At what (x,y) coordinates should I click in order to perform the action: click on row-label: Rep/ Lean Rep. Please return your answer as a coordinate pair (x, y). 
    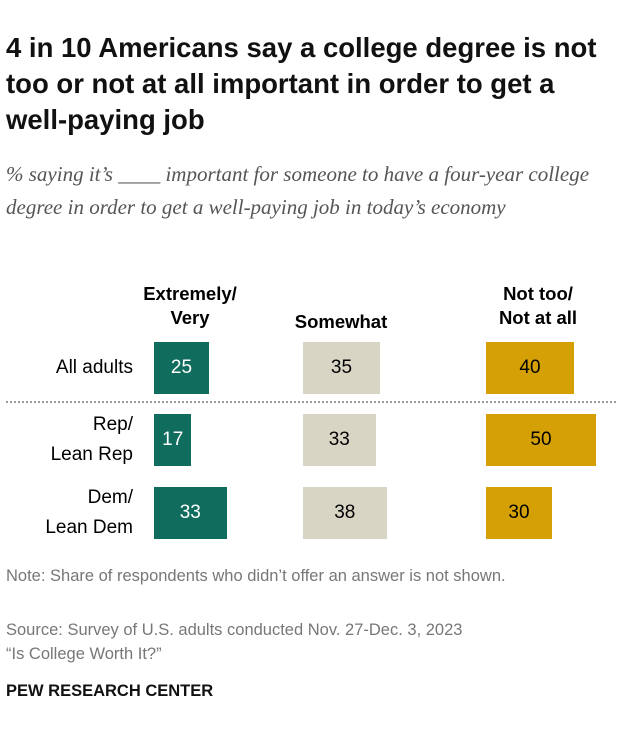
    Looking at the image, I should click on (91, 439).